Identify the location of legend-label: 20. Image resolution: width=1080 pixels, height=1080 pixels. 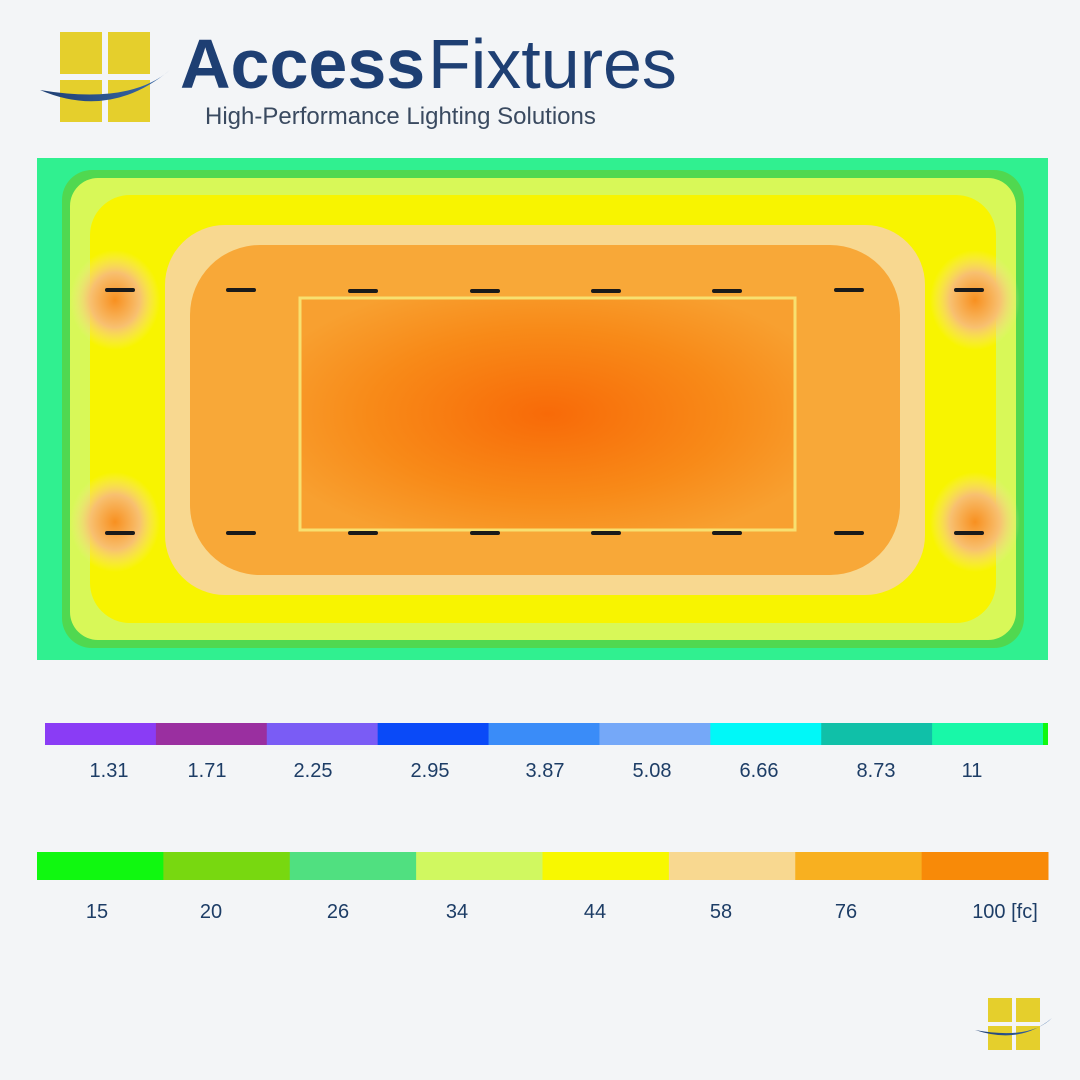
(211, 912).